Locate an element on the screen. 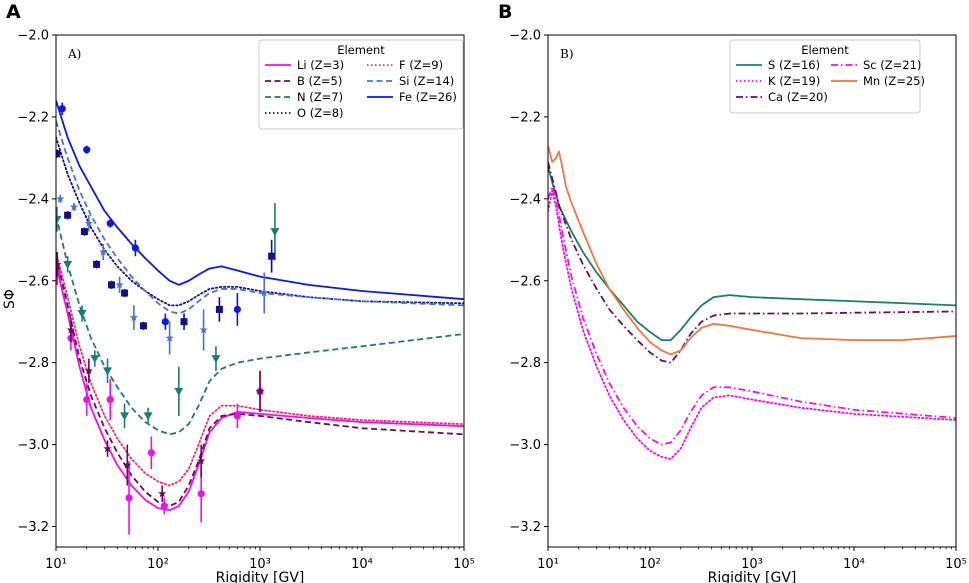 This screenshot has width=969, height=583. x-axis-label: Rigidity [GV] is located at coordinates (260, 576).